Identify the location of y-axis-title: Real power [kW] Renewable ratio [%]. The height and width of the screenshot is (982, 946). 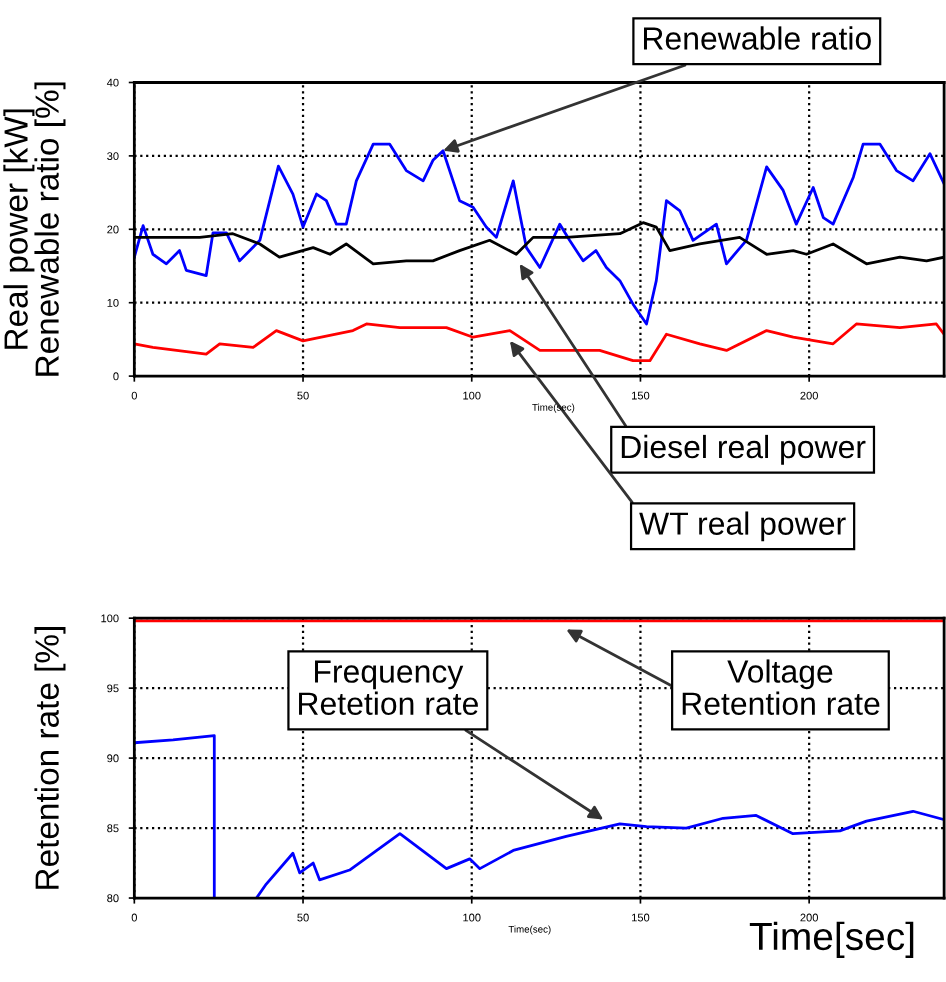
(34, 229).